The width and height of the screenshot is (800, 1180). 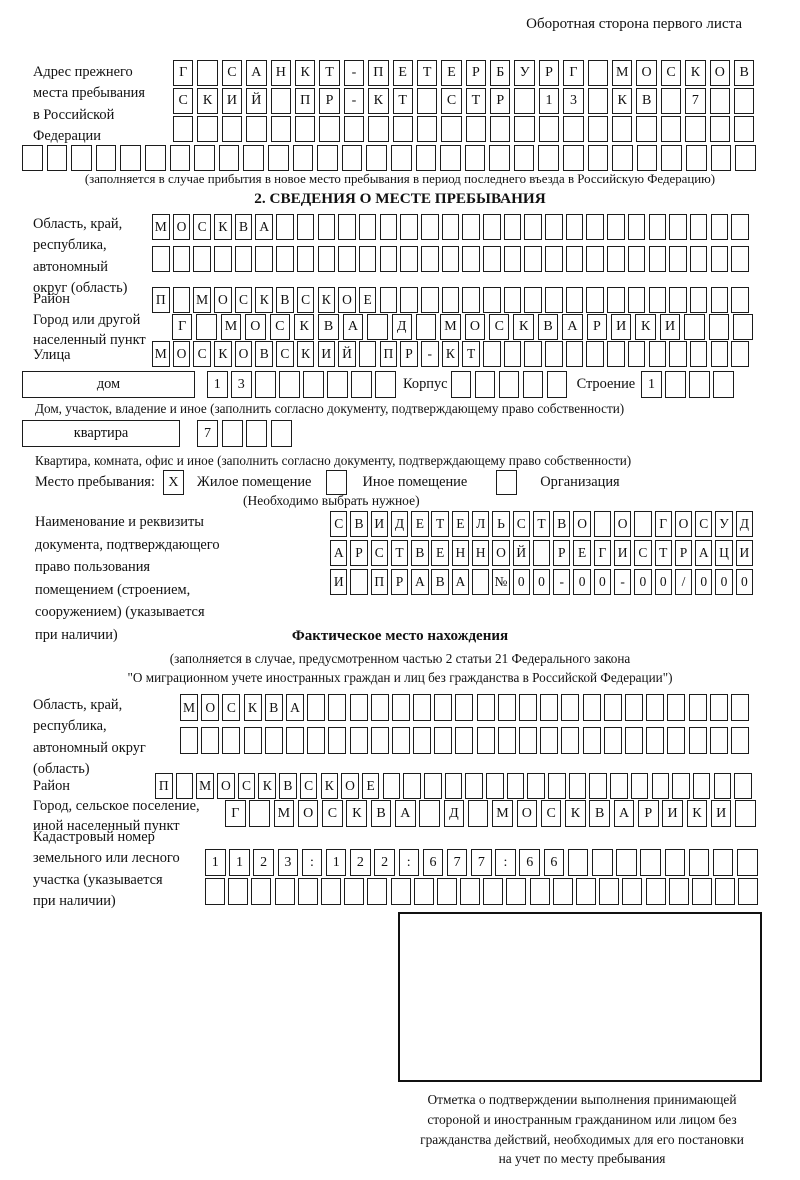 What do you see at coordinates (573, 73) in the screenshot?
I see `char-cell: Г` at bounding box center [573, 73].